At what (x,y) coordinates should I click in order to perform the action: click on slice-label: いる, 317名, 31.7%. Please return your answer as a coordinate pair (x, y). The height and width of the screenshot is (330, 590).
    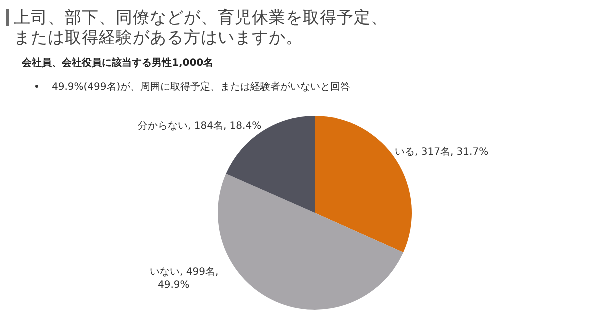
    Looking at the image, I should click on (442, 152).